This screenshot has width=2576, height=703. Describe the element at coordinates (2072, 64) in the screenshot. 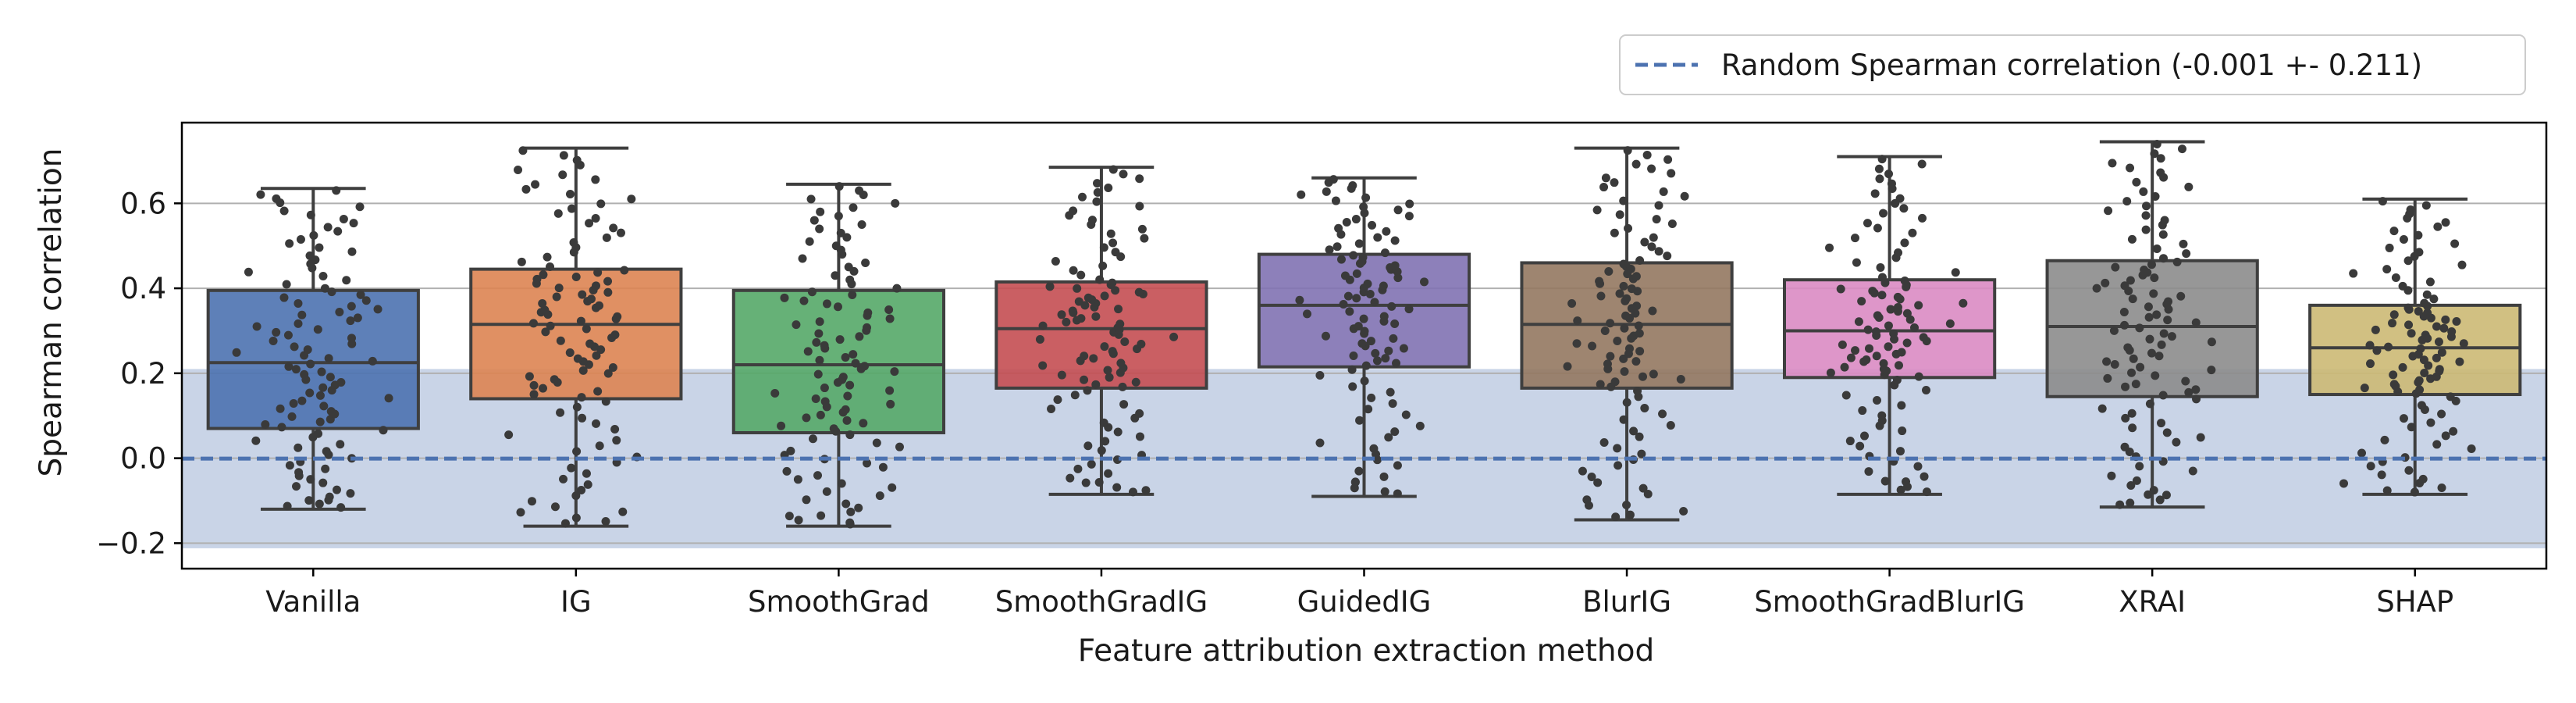

I see `legend-frame` at that location.